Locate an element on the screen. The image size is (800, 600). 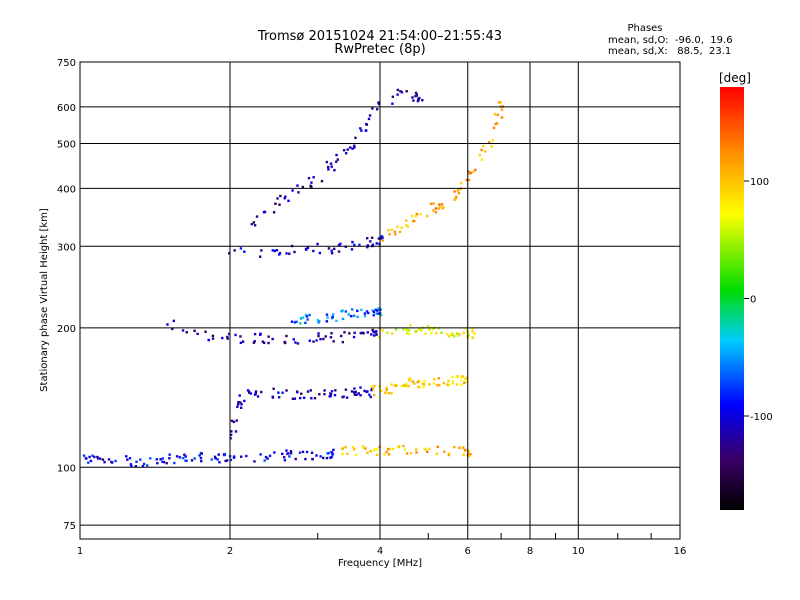
stats-heading: Phases is located at coordinates (644, 28).